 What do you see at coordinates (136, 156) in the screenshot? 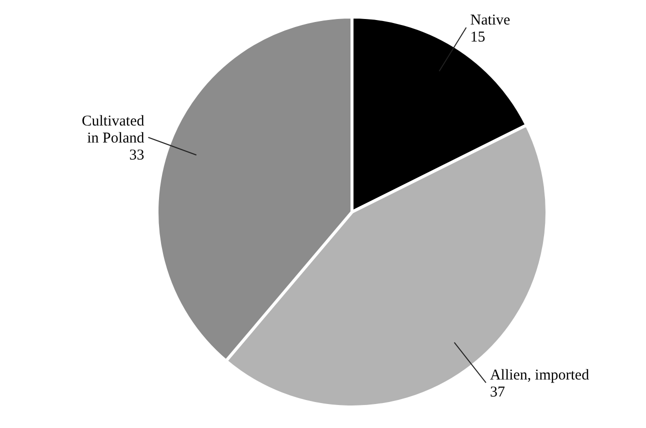
I see `data-label: 33` at bounding box center [136, 156].